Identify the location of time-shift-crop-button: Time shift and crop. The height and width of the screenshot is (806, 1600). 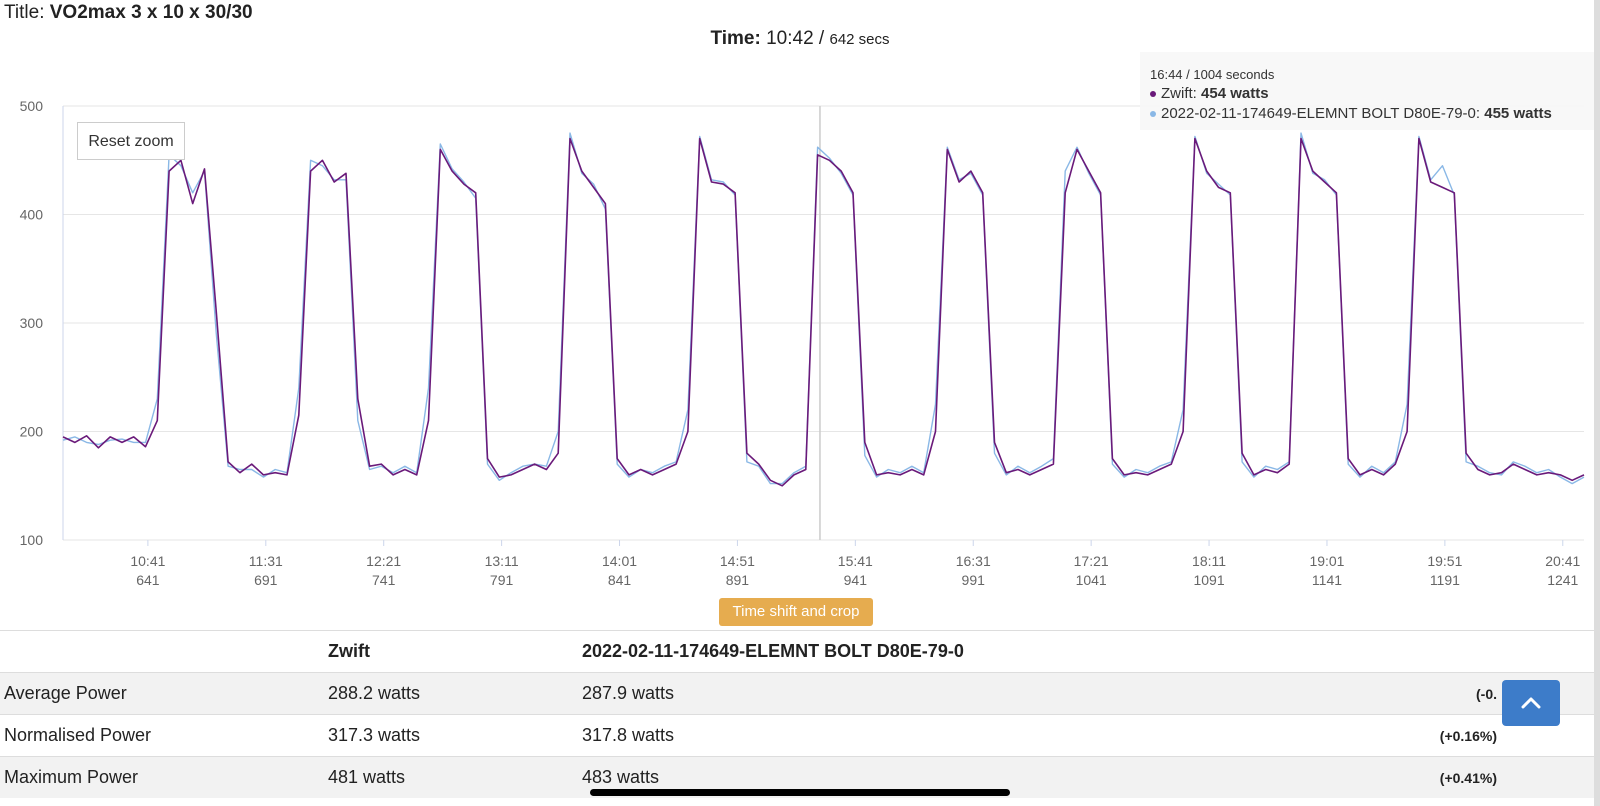
(796, 612).